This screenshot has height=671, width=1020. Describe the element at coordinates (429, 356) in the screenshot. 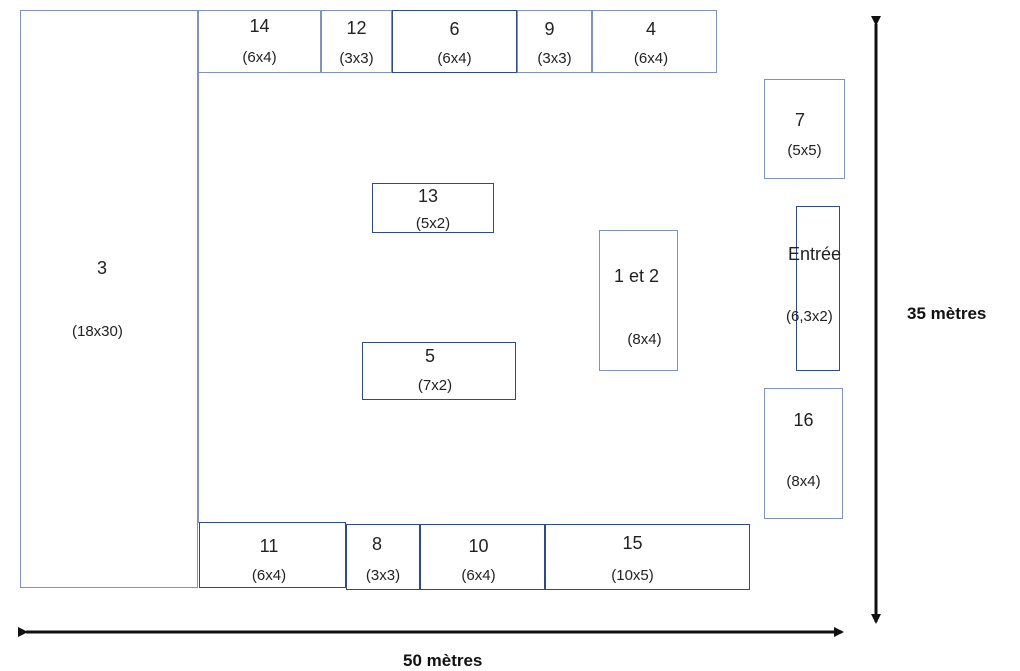

I see `stand-5-label: 5` at that location.